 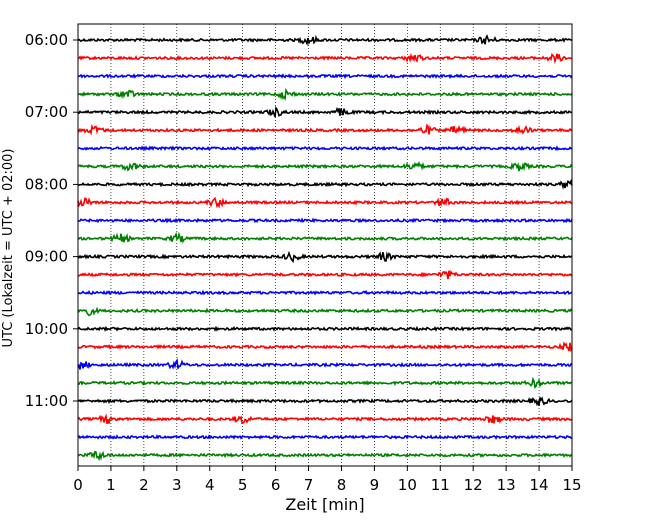 What do you see at coordinates (327, 480) in the screenshot?
I see `x-axis-ticks: 0 1 2 3 4 5 6 7 8 9 10 11 12 13 14 15` at bounding box center [327, 480].